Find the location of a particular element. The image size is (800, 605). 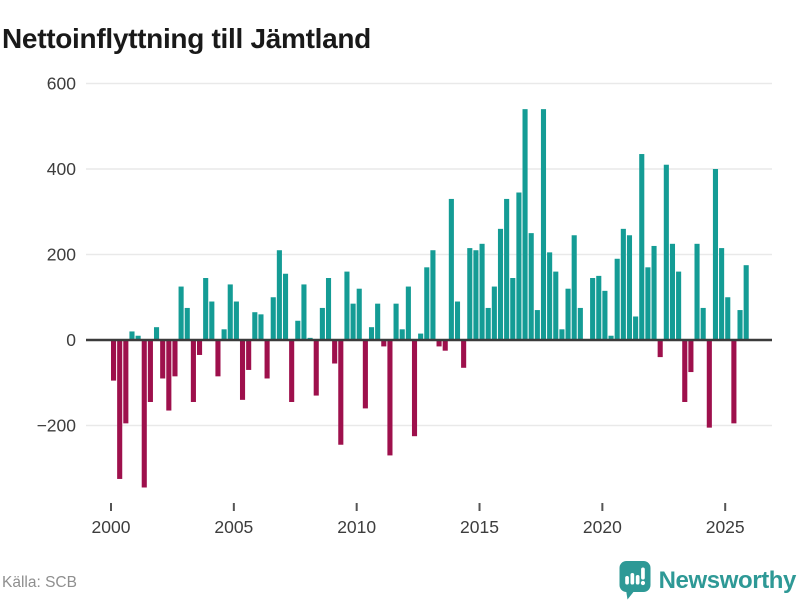

bar-2019Q3 is located at coordinates (593, 309).